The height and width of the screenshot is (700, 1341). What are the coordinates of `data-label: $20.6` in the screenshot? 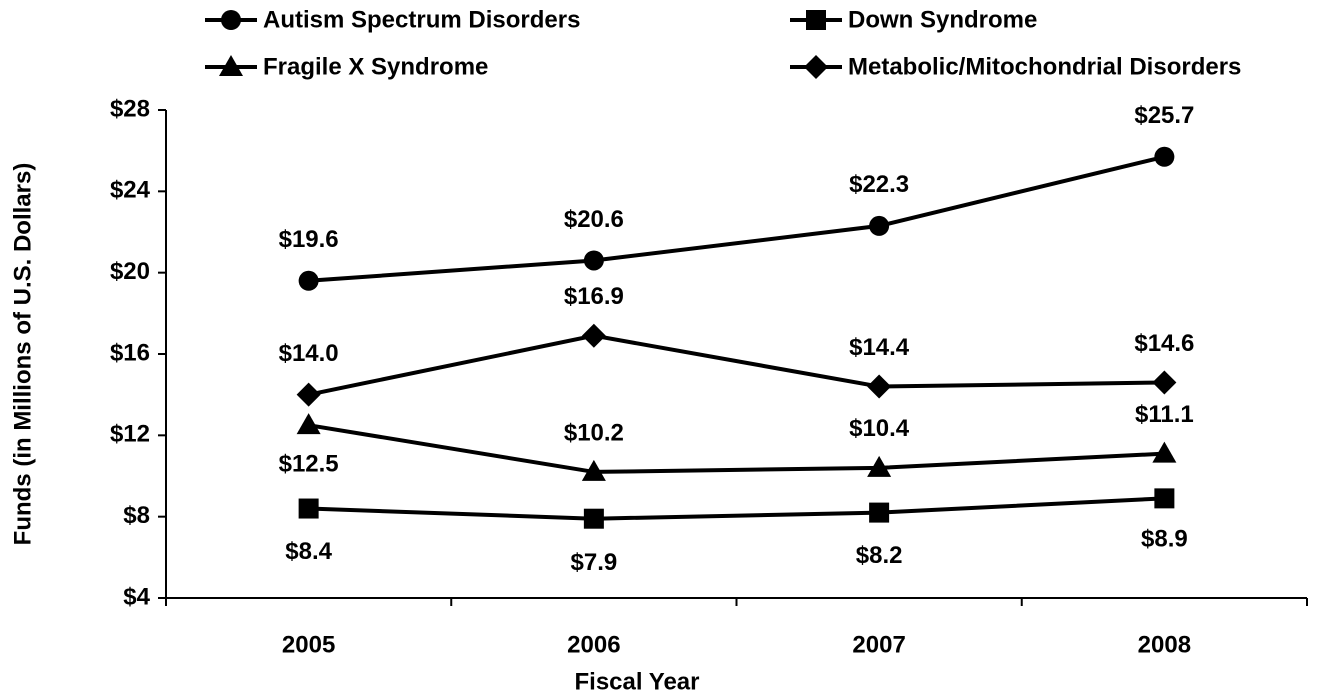 It's located at (594, 219).